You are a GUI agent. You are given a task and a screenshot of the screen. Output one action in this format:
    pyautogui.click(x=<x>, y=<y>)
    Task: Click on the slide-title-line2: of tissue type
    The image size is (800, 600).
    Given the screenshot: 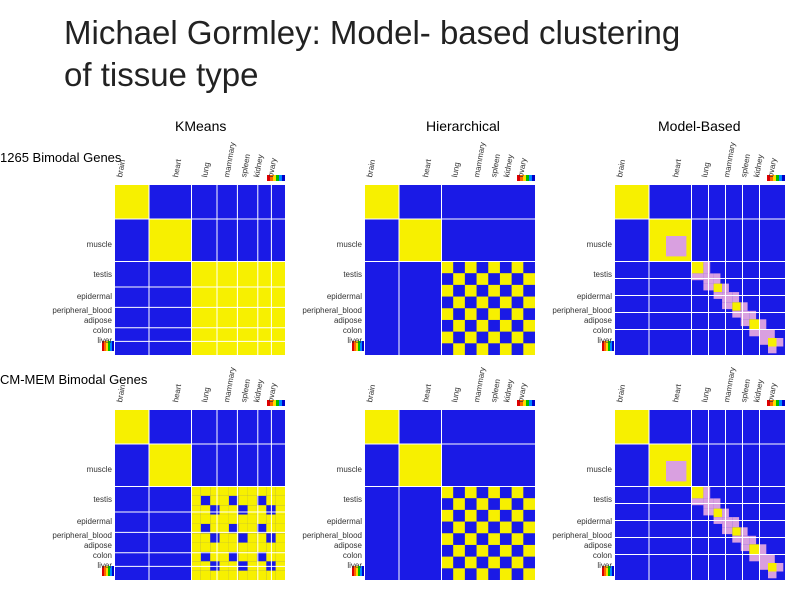 What is the action you would take?
    pyautogui.click(x=161, y=74)
    